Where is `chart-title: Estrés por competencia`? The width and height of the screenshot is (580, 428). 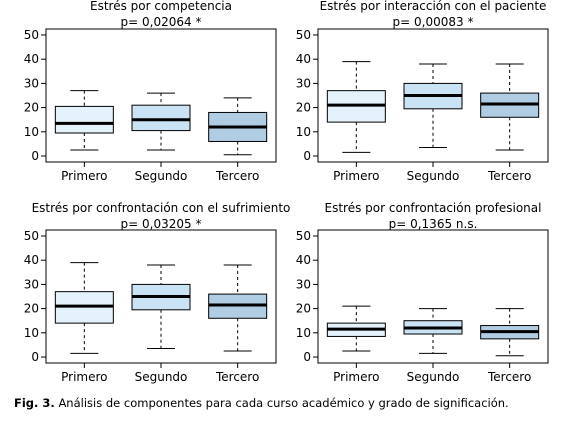 chart-title: Estrés por competencia is located at coordinates (161, 6).